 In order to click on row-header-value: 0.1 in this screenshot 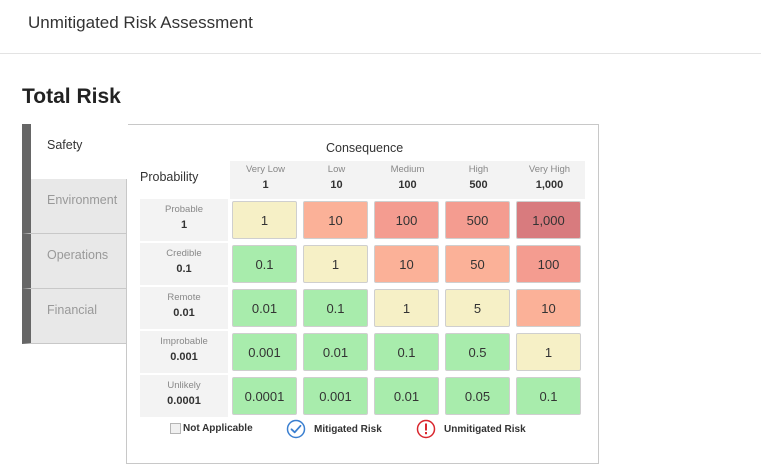, I will do `click(184, 269)`.